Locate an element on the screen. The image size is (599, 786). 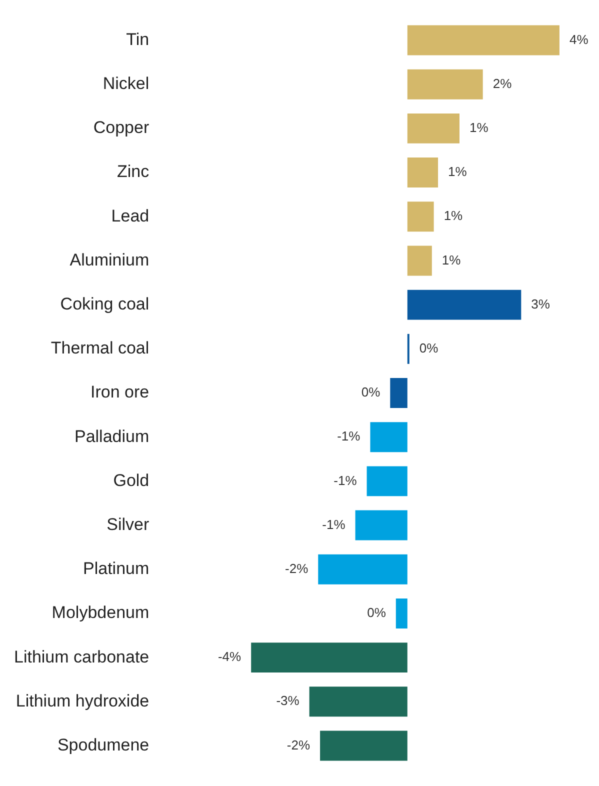
y-tick-label: Coking coal is located at coordinates (105, 304).